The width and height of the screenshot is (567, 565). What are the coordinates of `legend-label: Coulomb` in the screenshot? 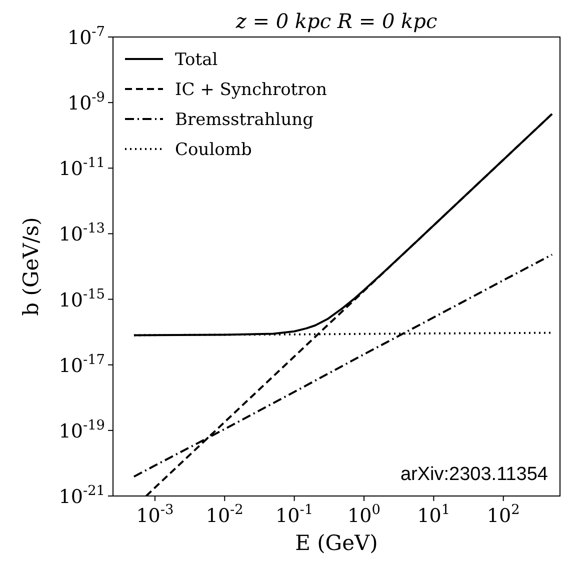 It's located at (213, 150).